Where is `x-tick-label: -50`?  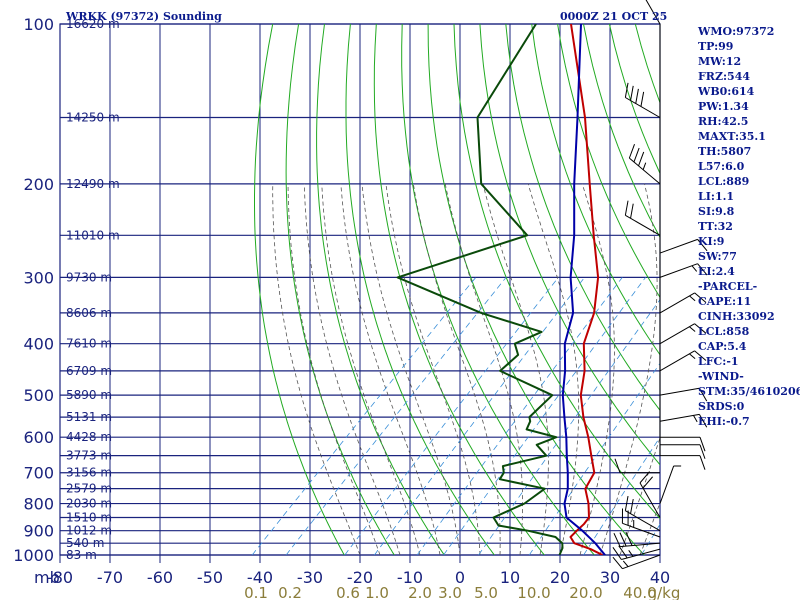
x-tick-label: -50 is located at coordinates (210, 577).